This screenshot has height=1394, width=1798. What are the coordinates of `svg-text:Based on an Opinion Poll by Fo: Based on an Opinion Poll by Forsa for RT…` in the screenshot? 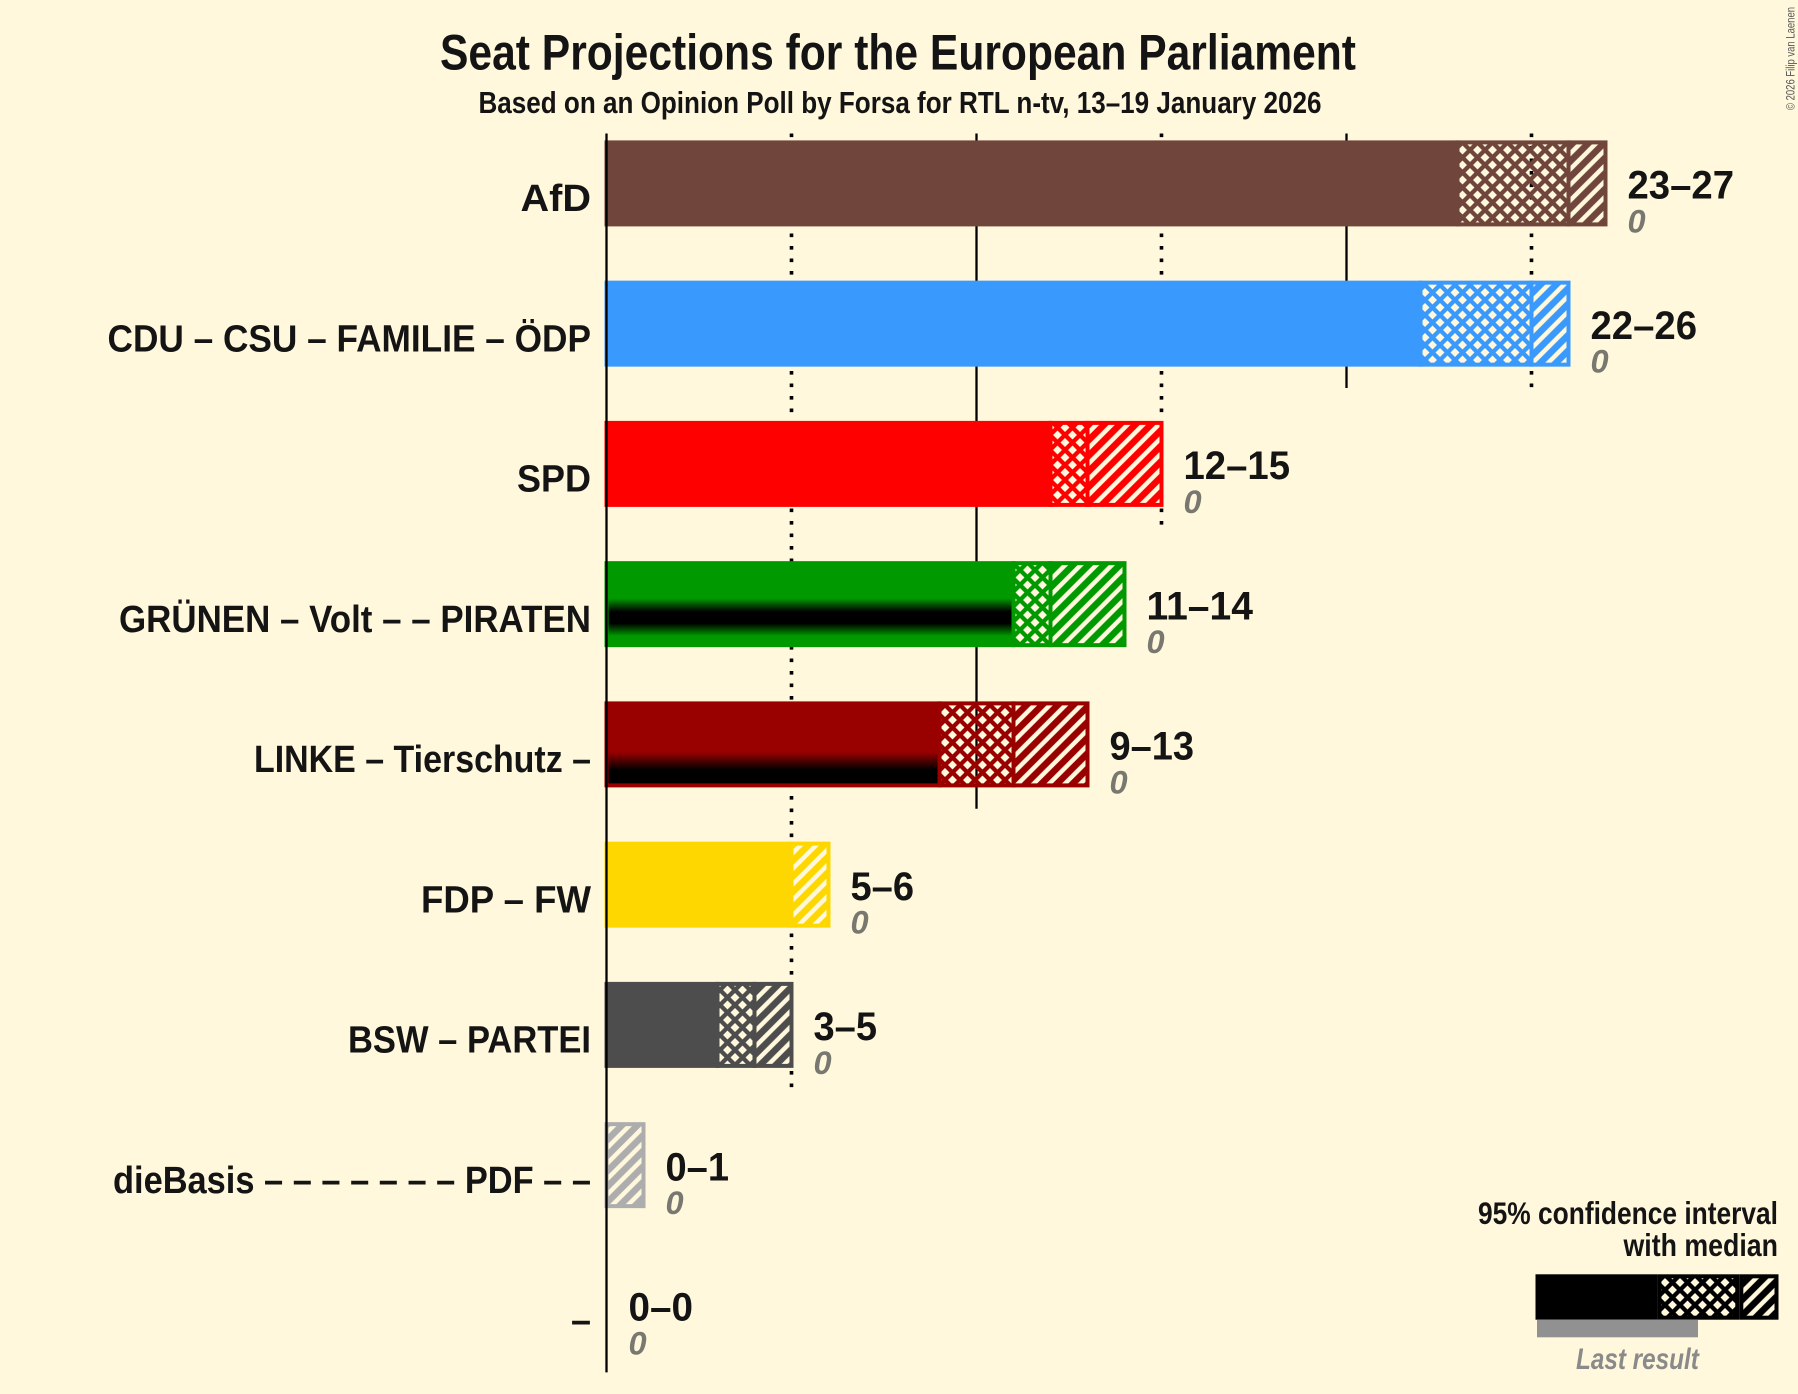 It's located at (900, 103).